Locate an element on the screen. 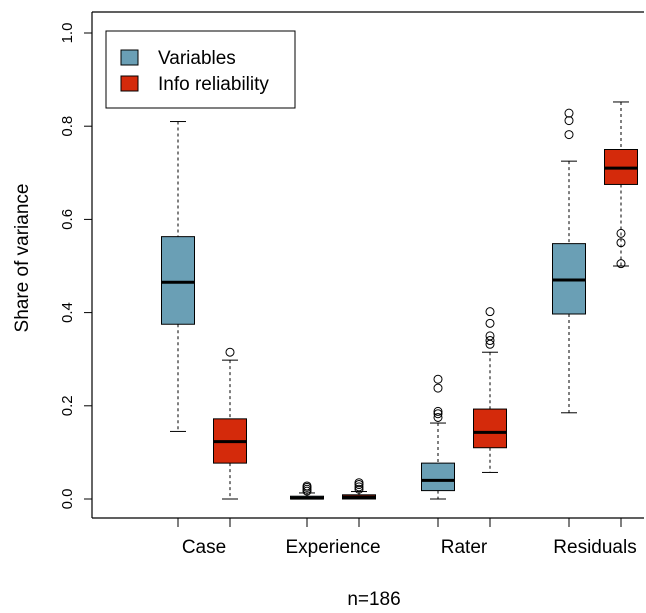 The width and height of the screenshot is (646, 613). legend-swatch-variables is located at coordinates (129, 57).